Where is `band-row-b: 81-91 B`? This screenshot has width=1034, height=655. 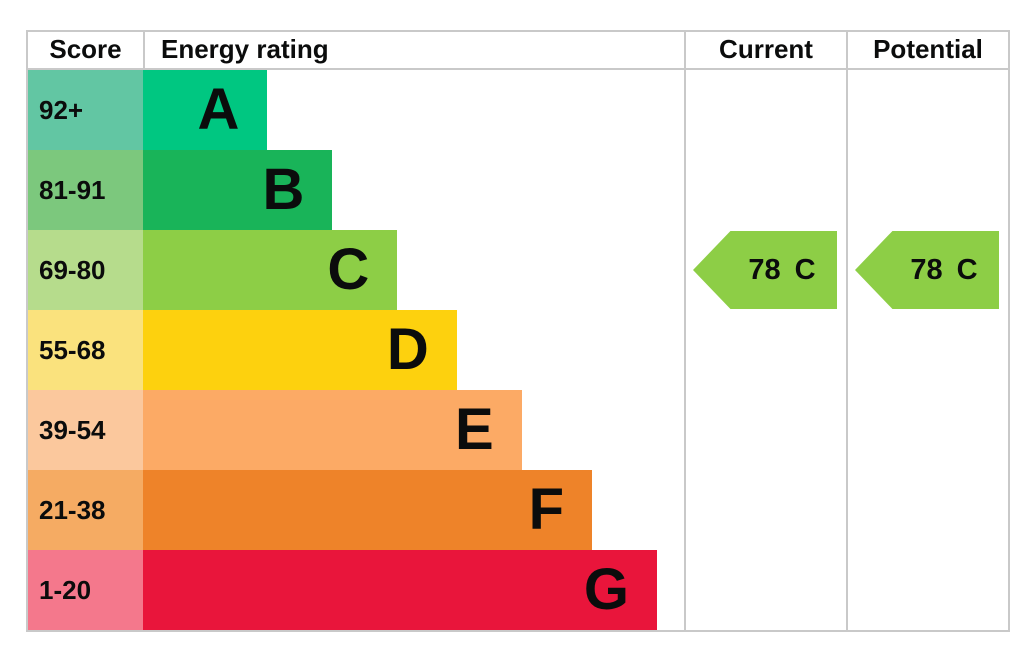
band-row-b: 81-91 B is located at coordinates (518, 190).